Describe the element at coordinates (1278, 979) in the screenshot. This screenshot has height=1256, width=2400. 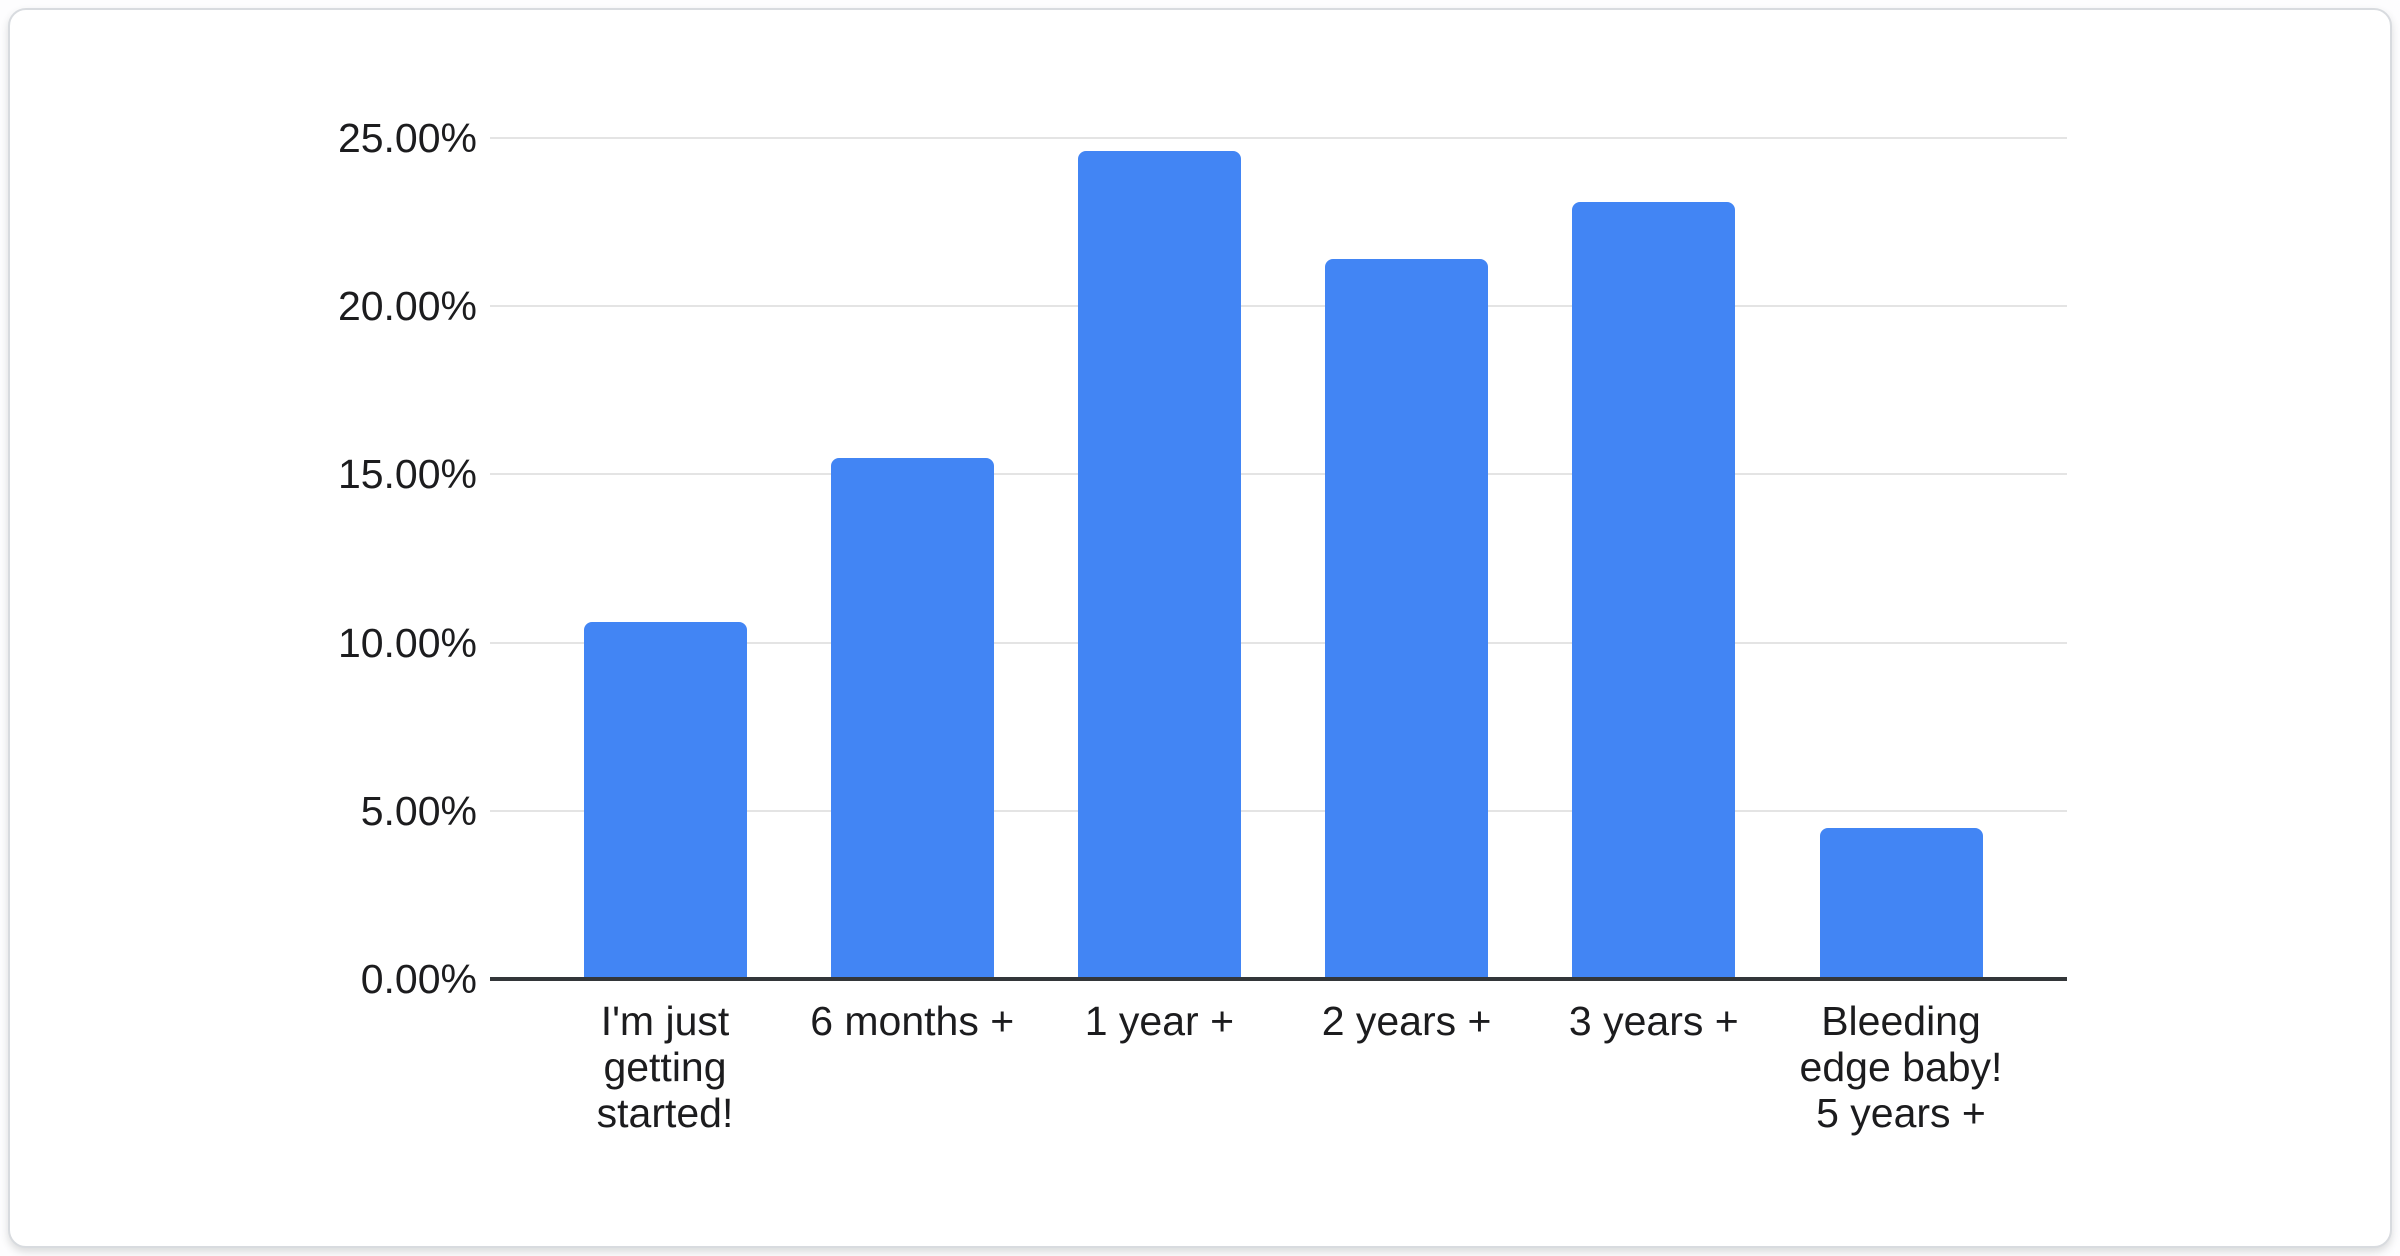
I see `x-axis-line` at that location.